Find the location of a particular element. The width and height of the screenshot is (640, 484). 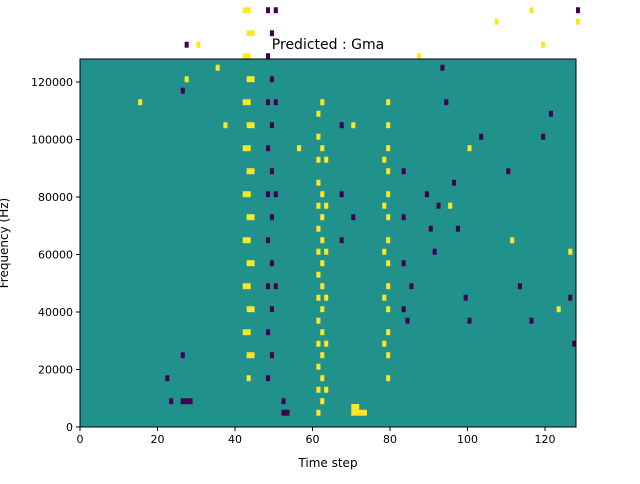

x-axis-label: Time step is located at coordinates (327, 463).